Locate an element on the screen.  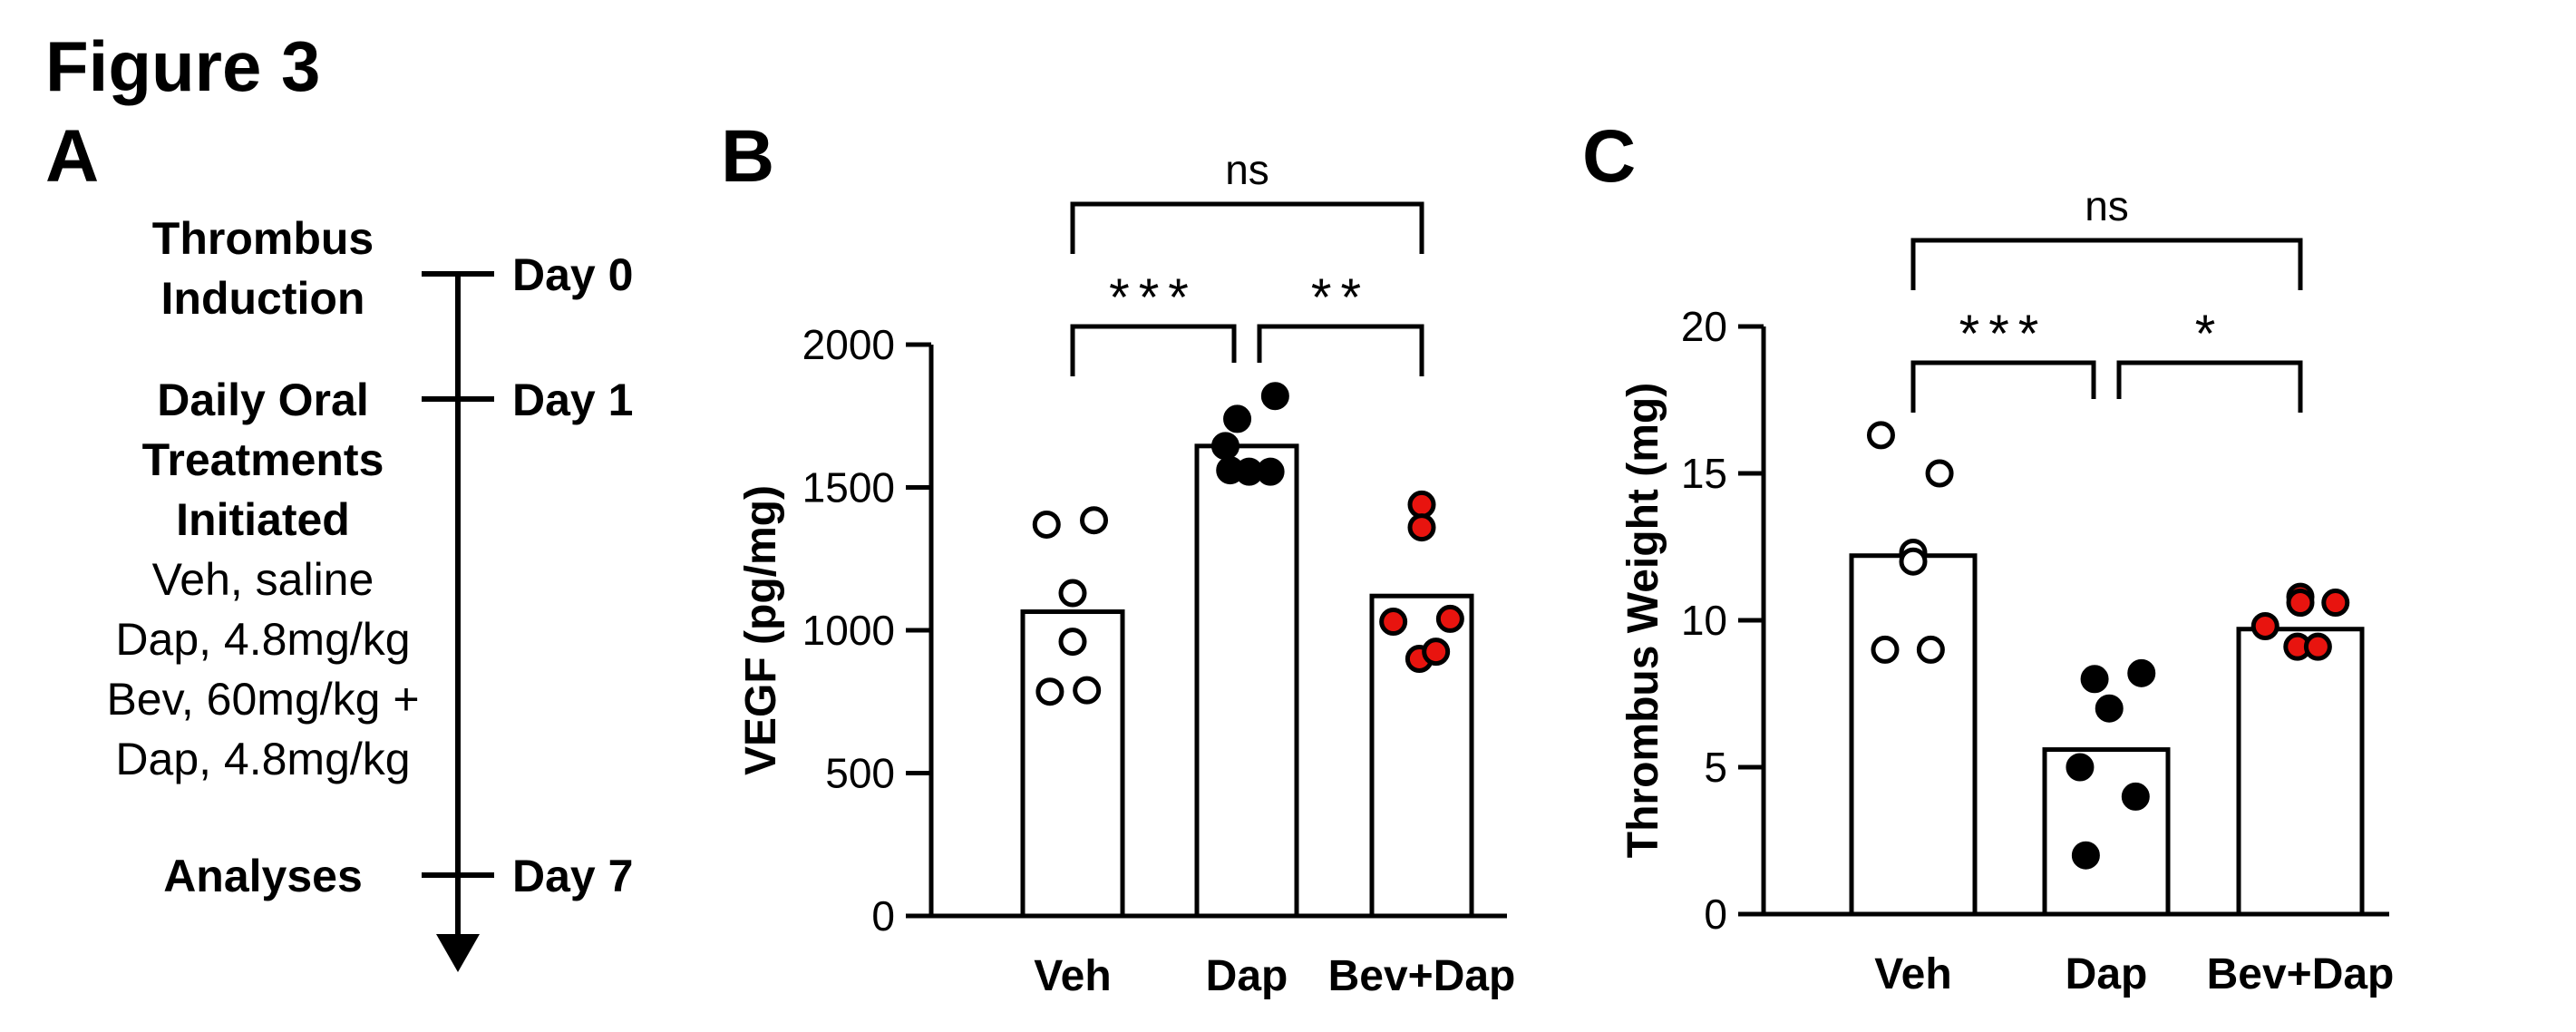
figure-title: Figure 3 is located at coordinates (182, 66).